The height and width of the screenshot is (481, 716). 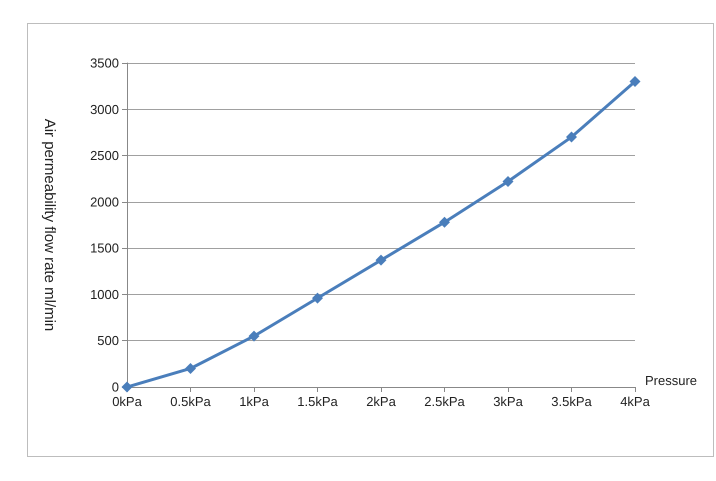 I want to click on y-tick-label: 500, so click(x=108, y=340).